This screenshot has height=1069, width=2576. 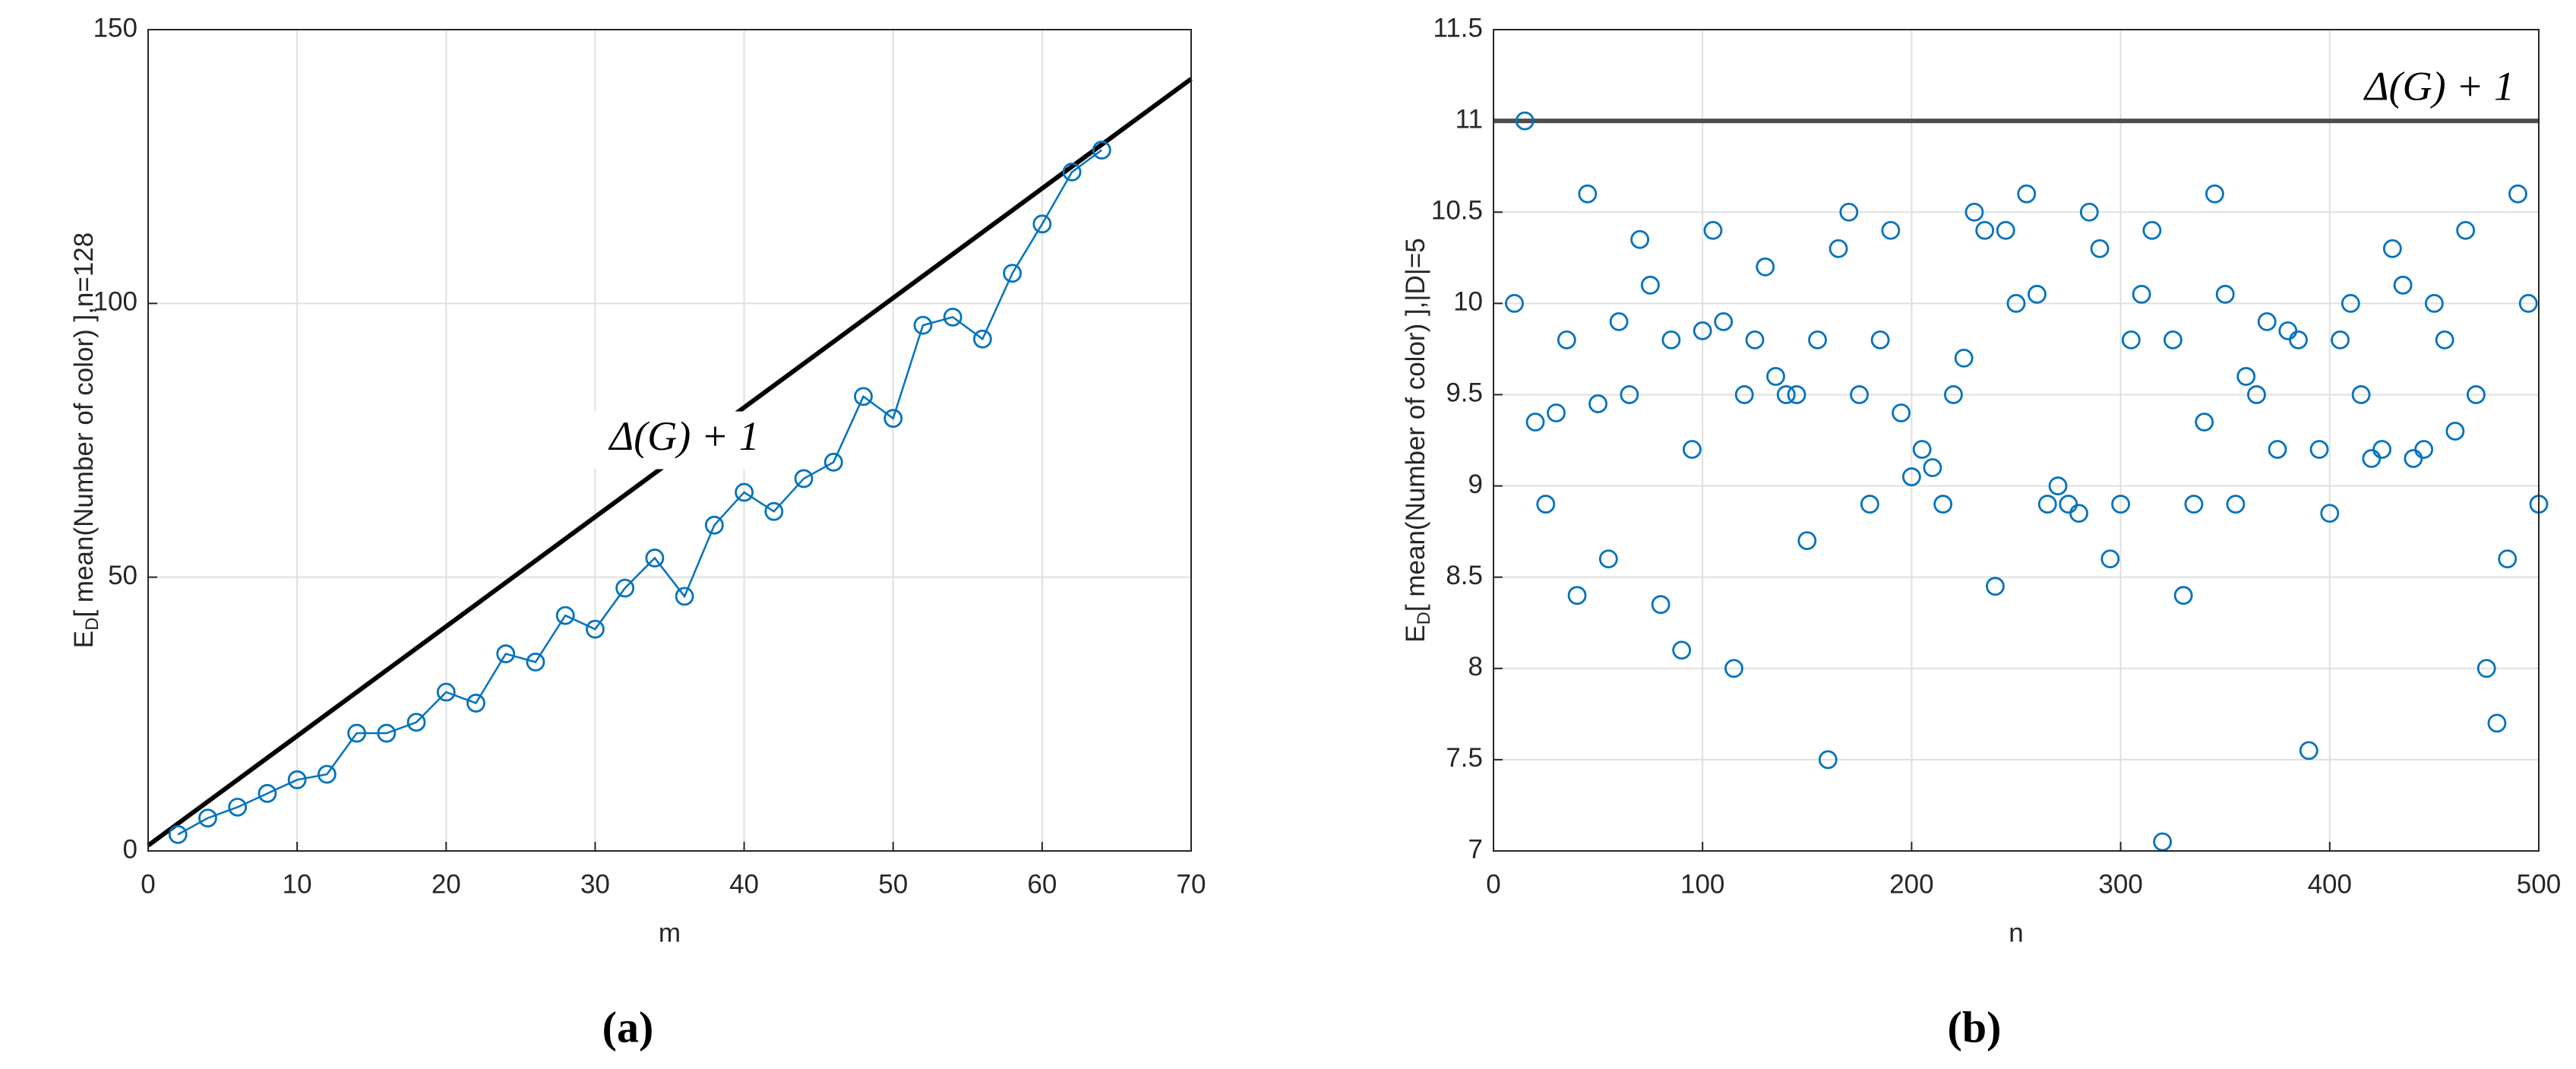 What do you see at coordinates (115, 28) in the screenshot?
I see `y-tick-label: 150` at bounding box center [115, 28].